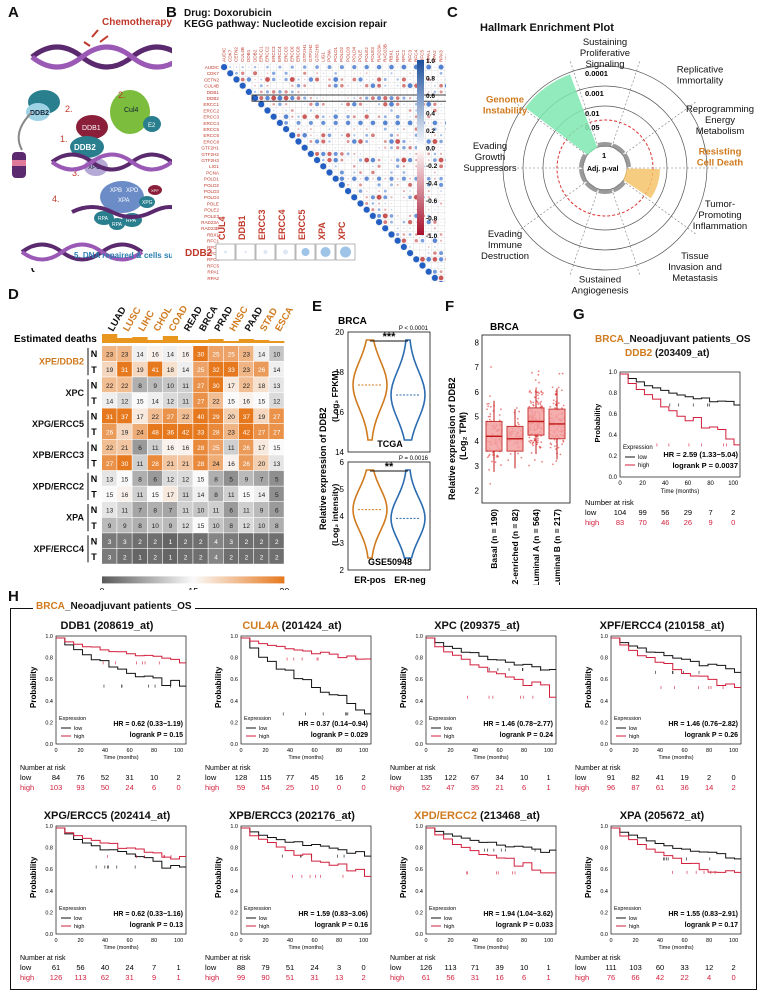  Describe the element at coordinates (305, 252) in the screenshot. I see `ddb2-dot` at that location.